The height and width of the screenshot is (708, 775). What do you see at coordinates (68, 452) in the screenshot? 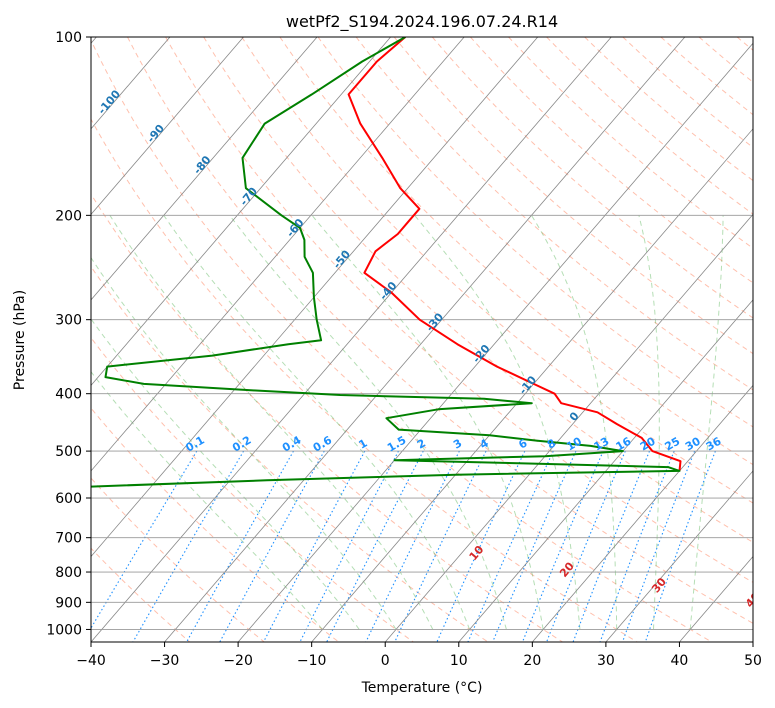
I see `y-tick-label: 500` at bounding box center [68, 452].